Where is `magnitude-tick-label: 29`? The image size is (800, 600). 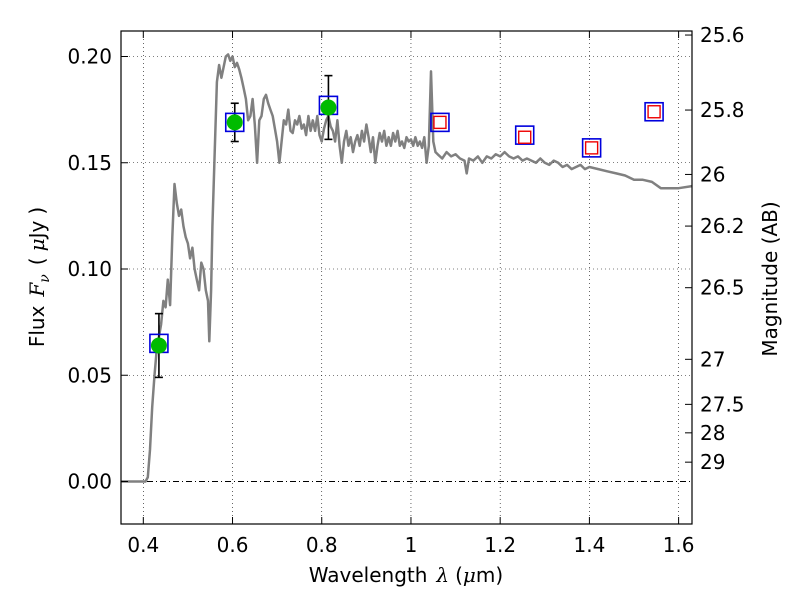
magnitude-tick-label: 29 is located at coordinates (712, 462).